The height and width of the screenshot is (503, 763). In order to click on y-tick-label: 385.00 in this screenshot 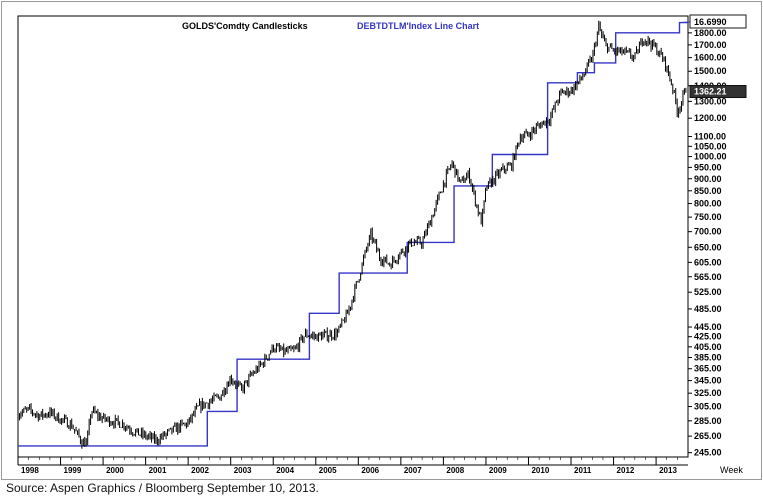, I will do `click(708, 358)`.